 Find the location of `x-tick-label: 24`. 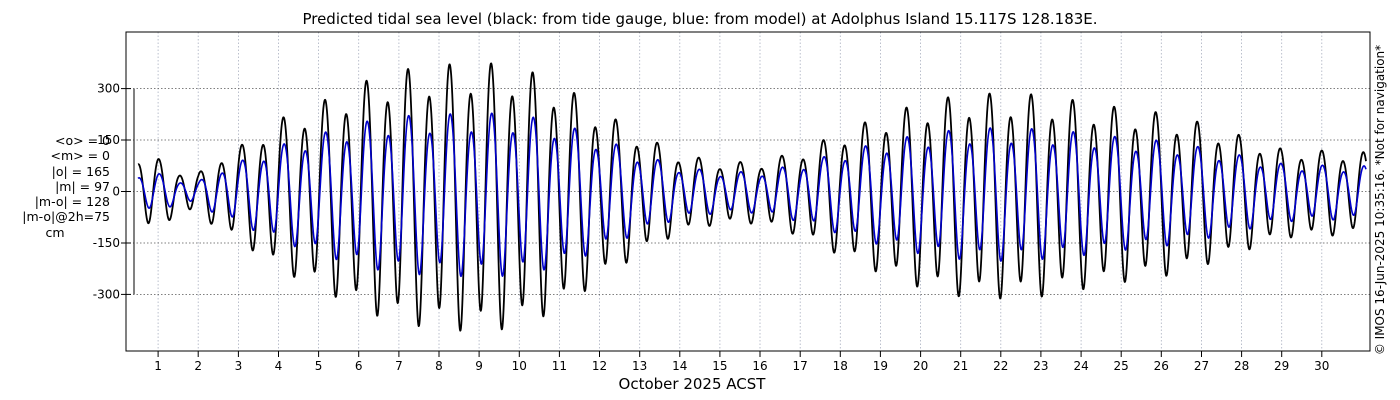

x-tick-label: 24 is located at coordinates (1080, 366).